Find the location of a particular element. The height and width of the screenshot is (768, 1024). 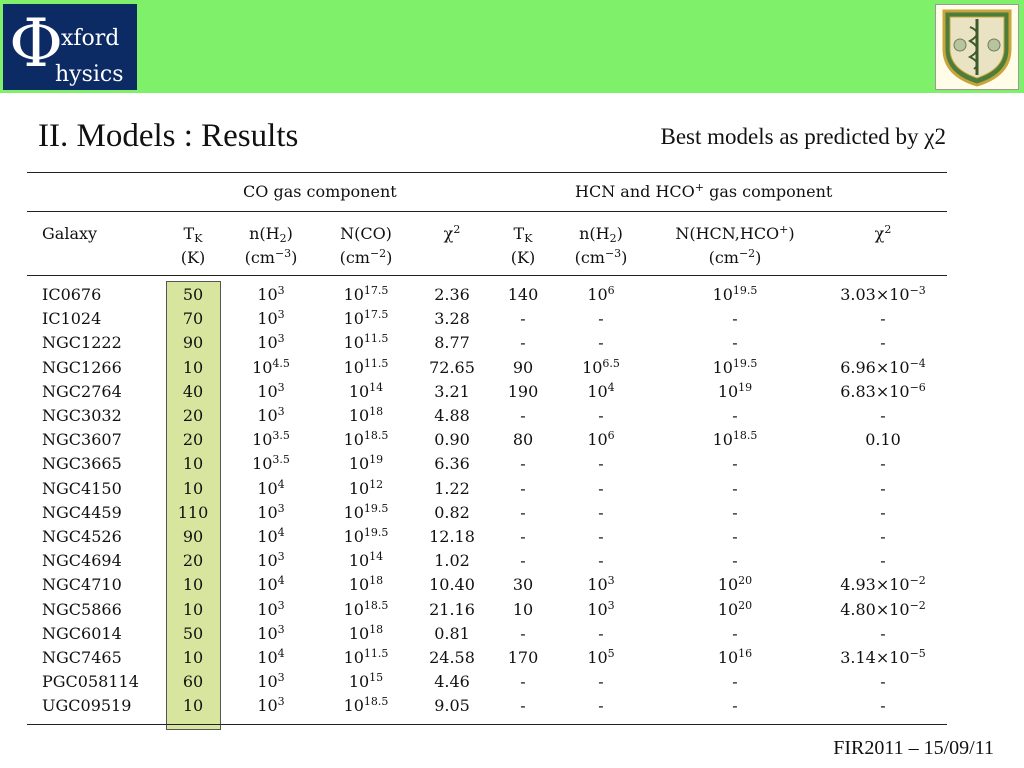

galaxy-cell: NGC4710 is located at coordinates (82, 585).